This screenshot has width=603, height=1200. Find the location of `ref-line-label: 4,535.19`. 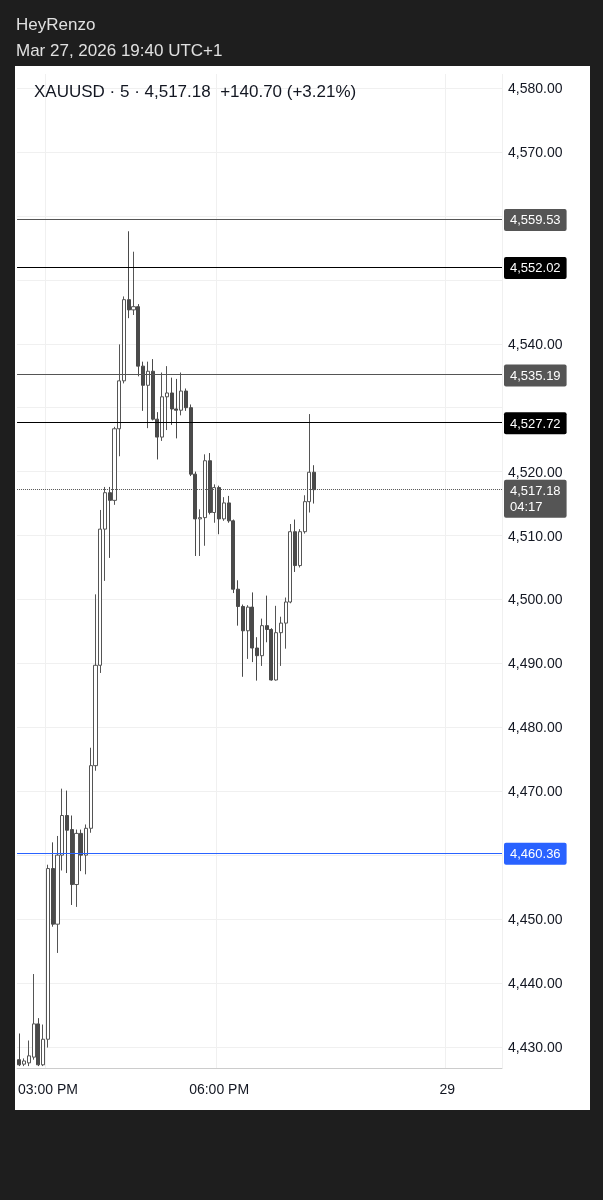

ref-line-label: 4,535.19 is located at coordinates (535, 375).